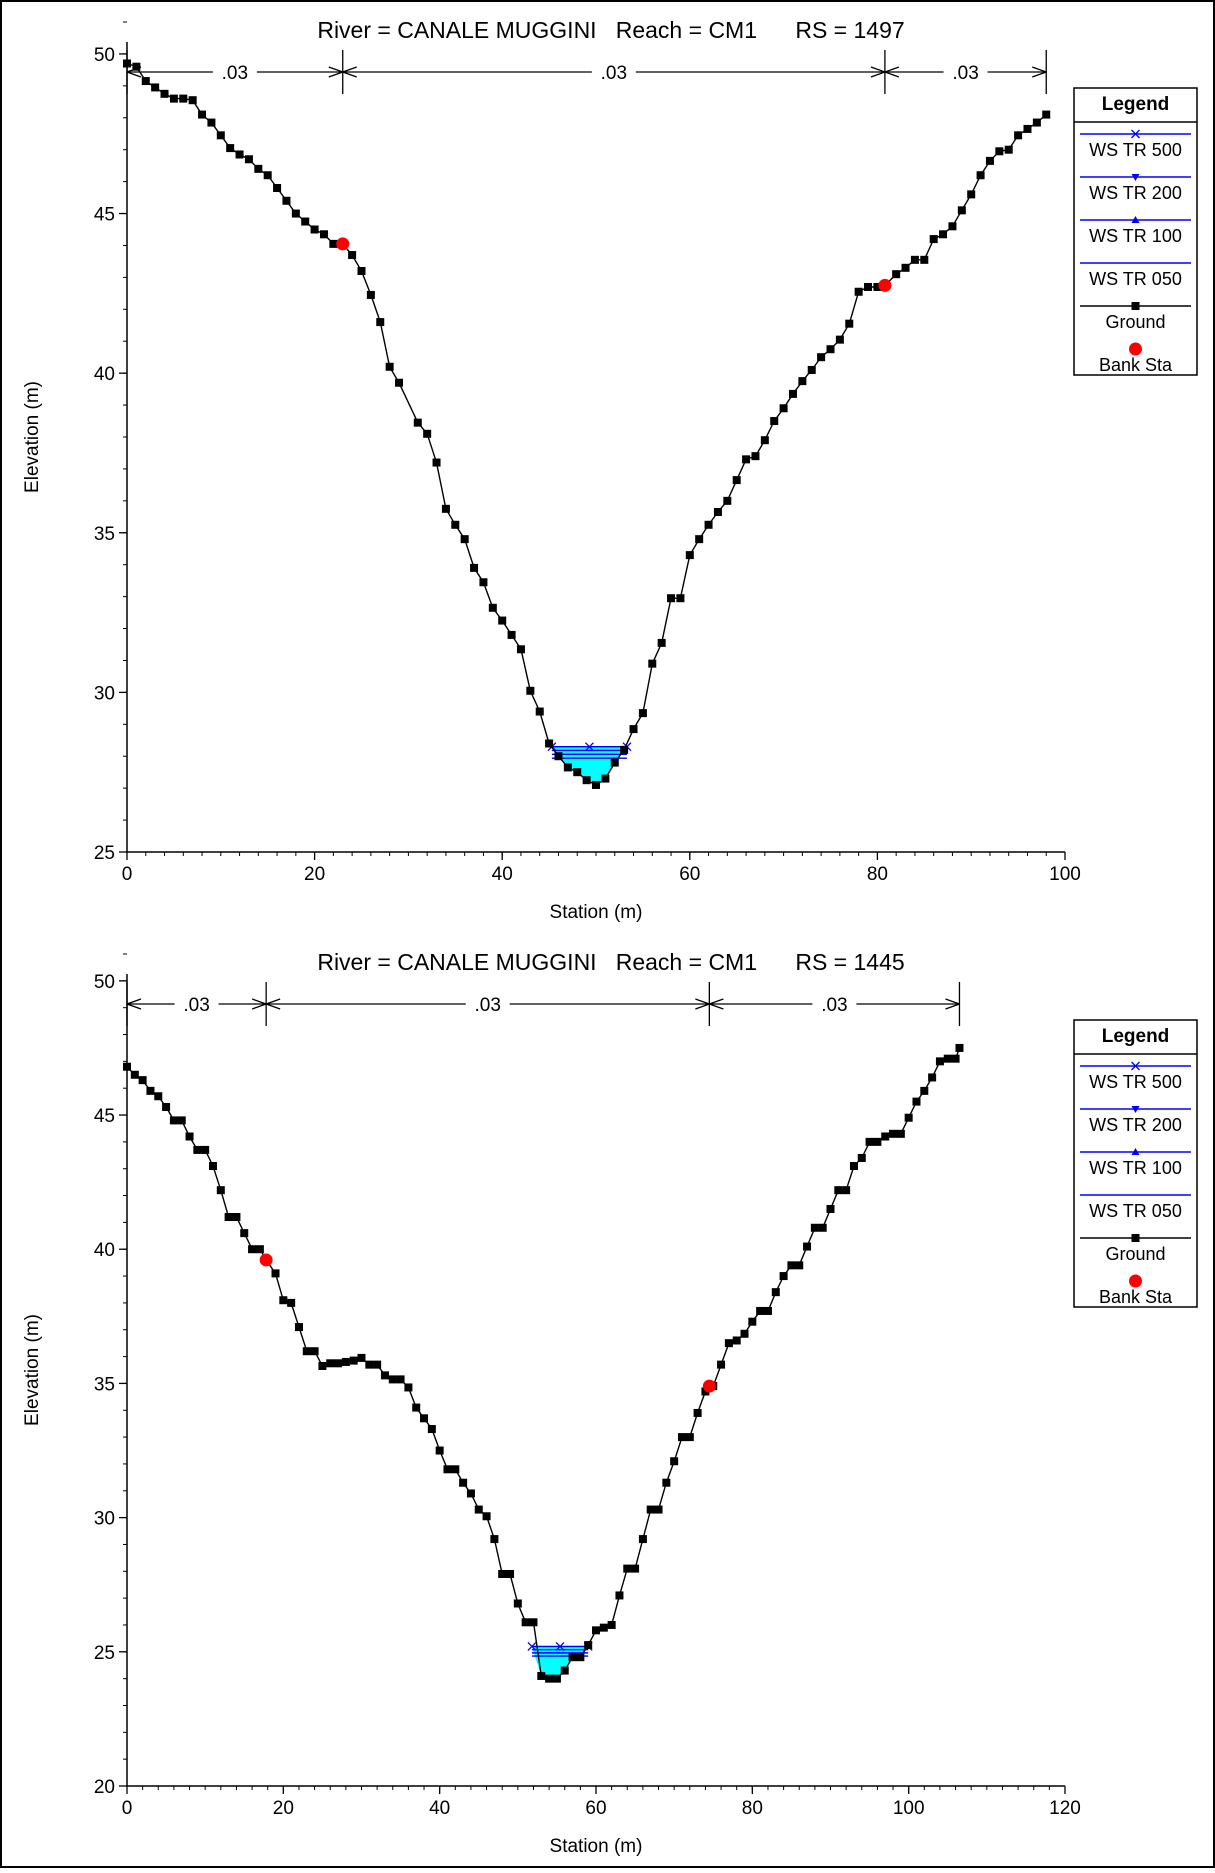 This screenshot has height=1873, width=1215. I want to click on legend-label: Ground, so click(1135, 1254).